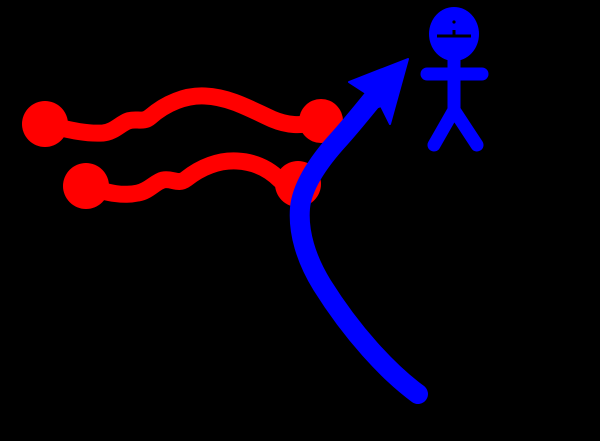 Image resolution: width=600 pixels, height=441 pixels. I want to click on red-squiggle-bottom-start-blob, so click(86, 186).